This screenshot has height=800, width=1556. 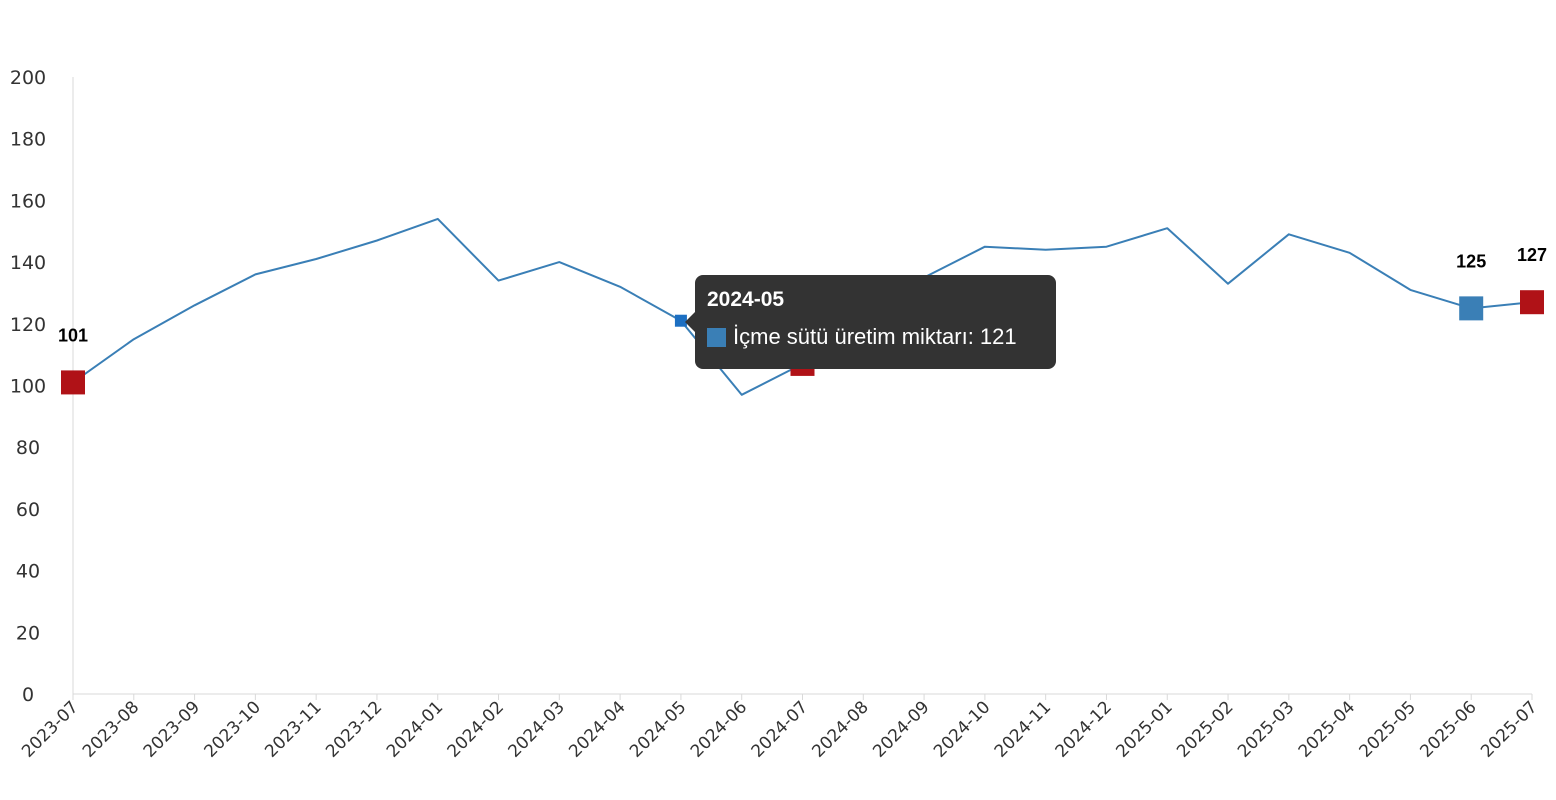 I want to click on y-tick-label: 200, so click(x=28, y=78).